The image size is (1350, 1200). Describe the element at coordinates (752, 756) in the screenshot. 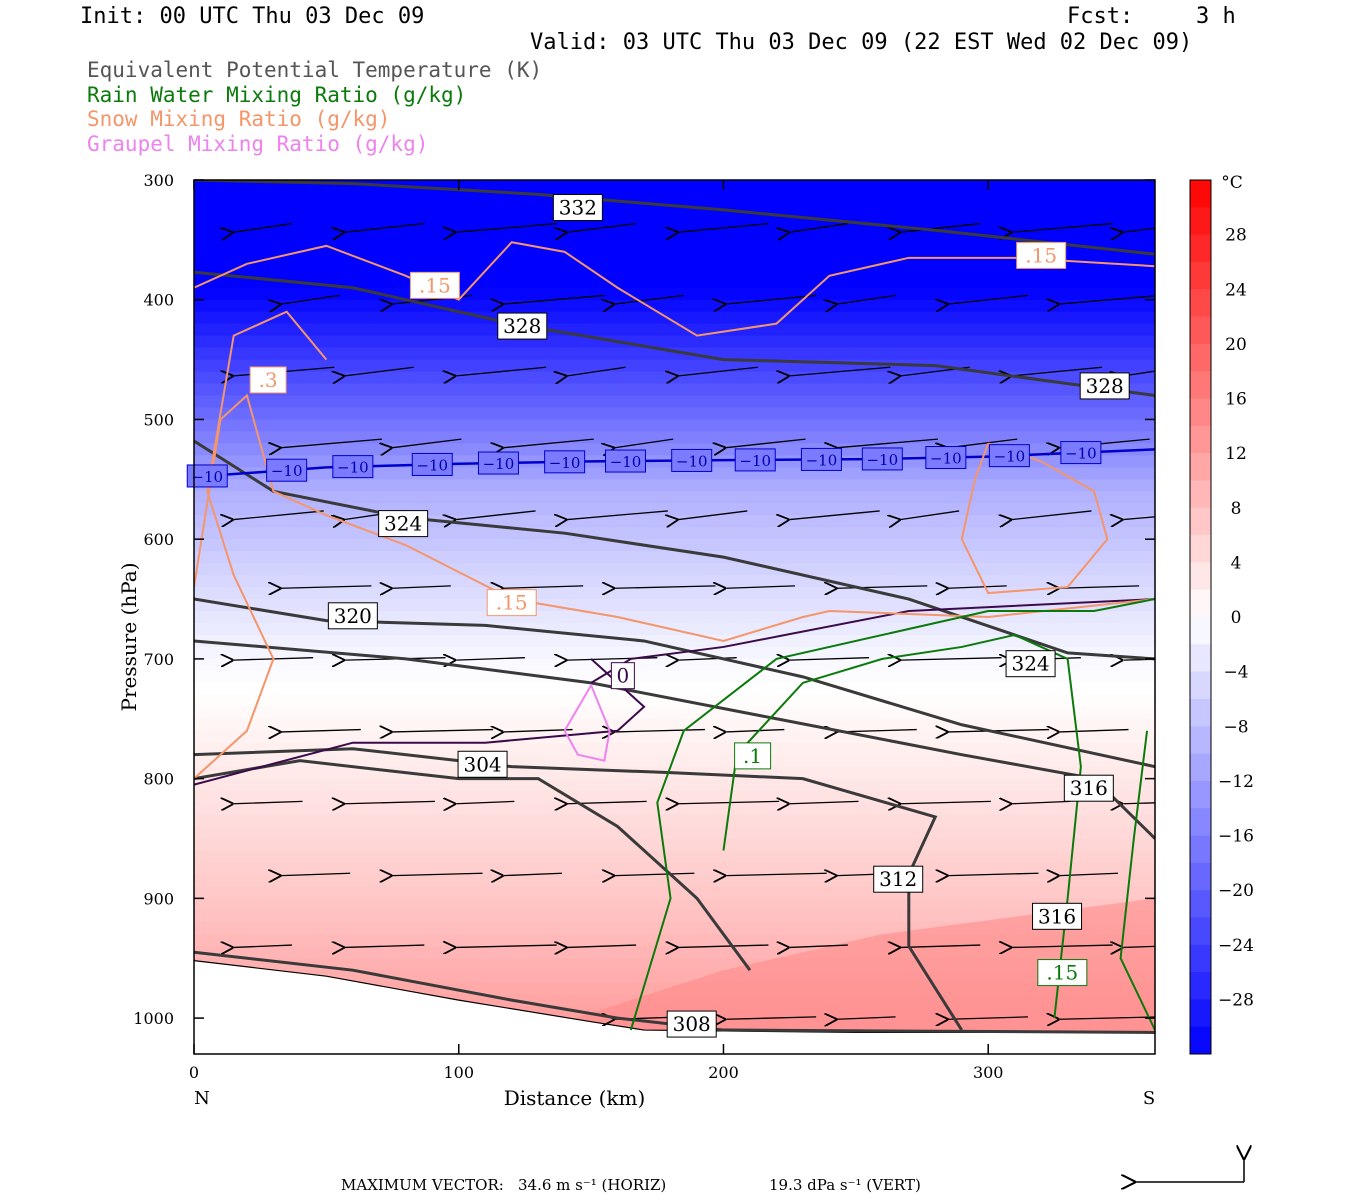

I see `rain-label-text: .1` at that location.